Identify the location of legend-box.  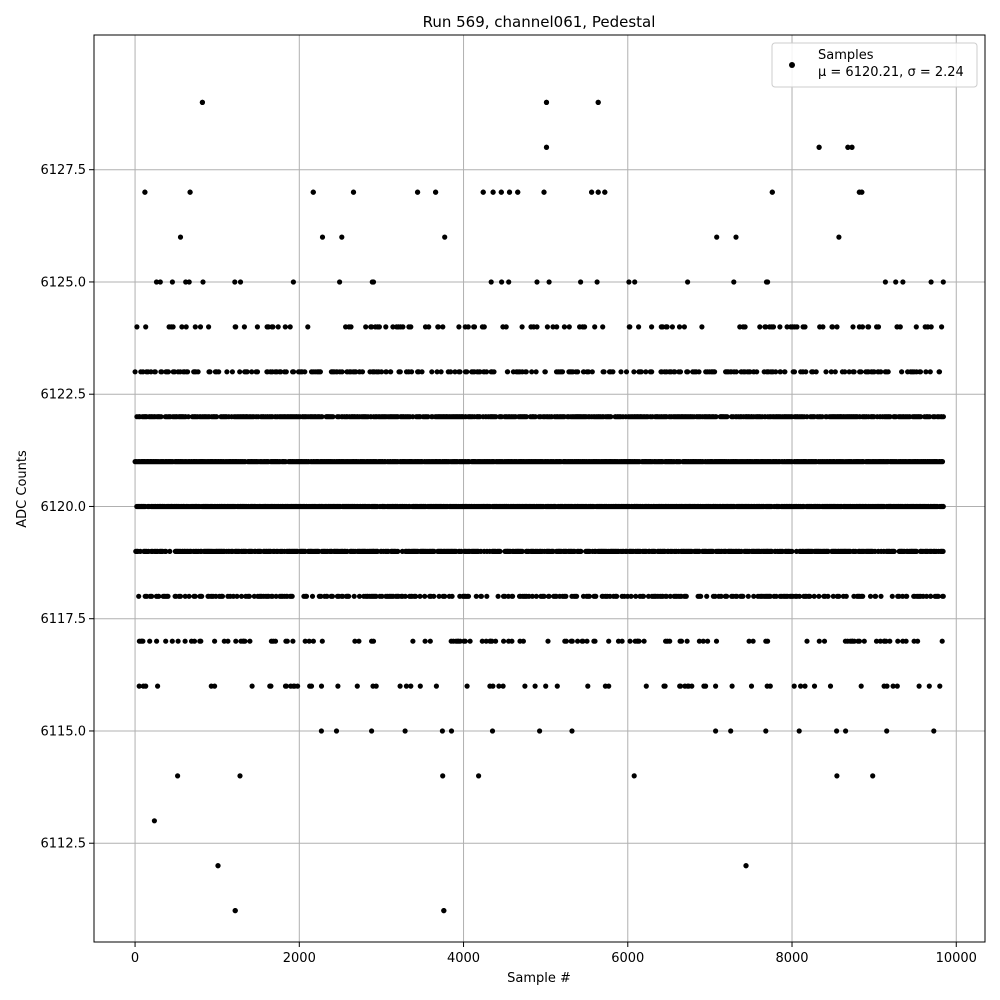
(874, 65).